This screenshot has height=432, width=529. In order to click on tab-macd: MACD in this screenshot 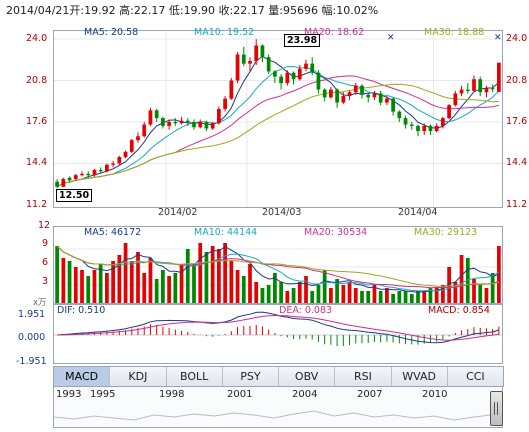, I will do `click(82, 376)`.